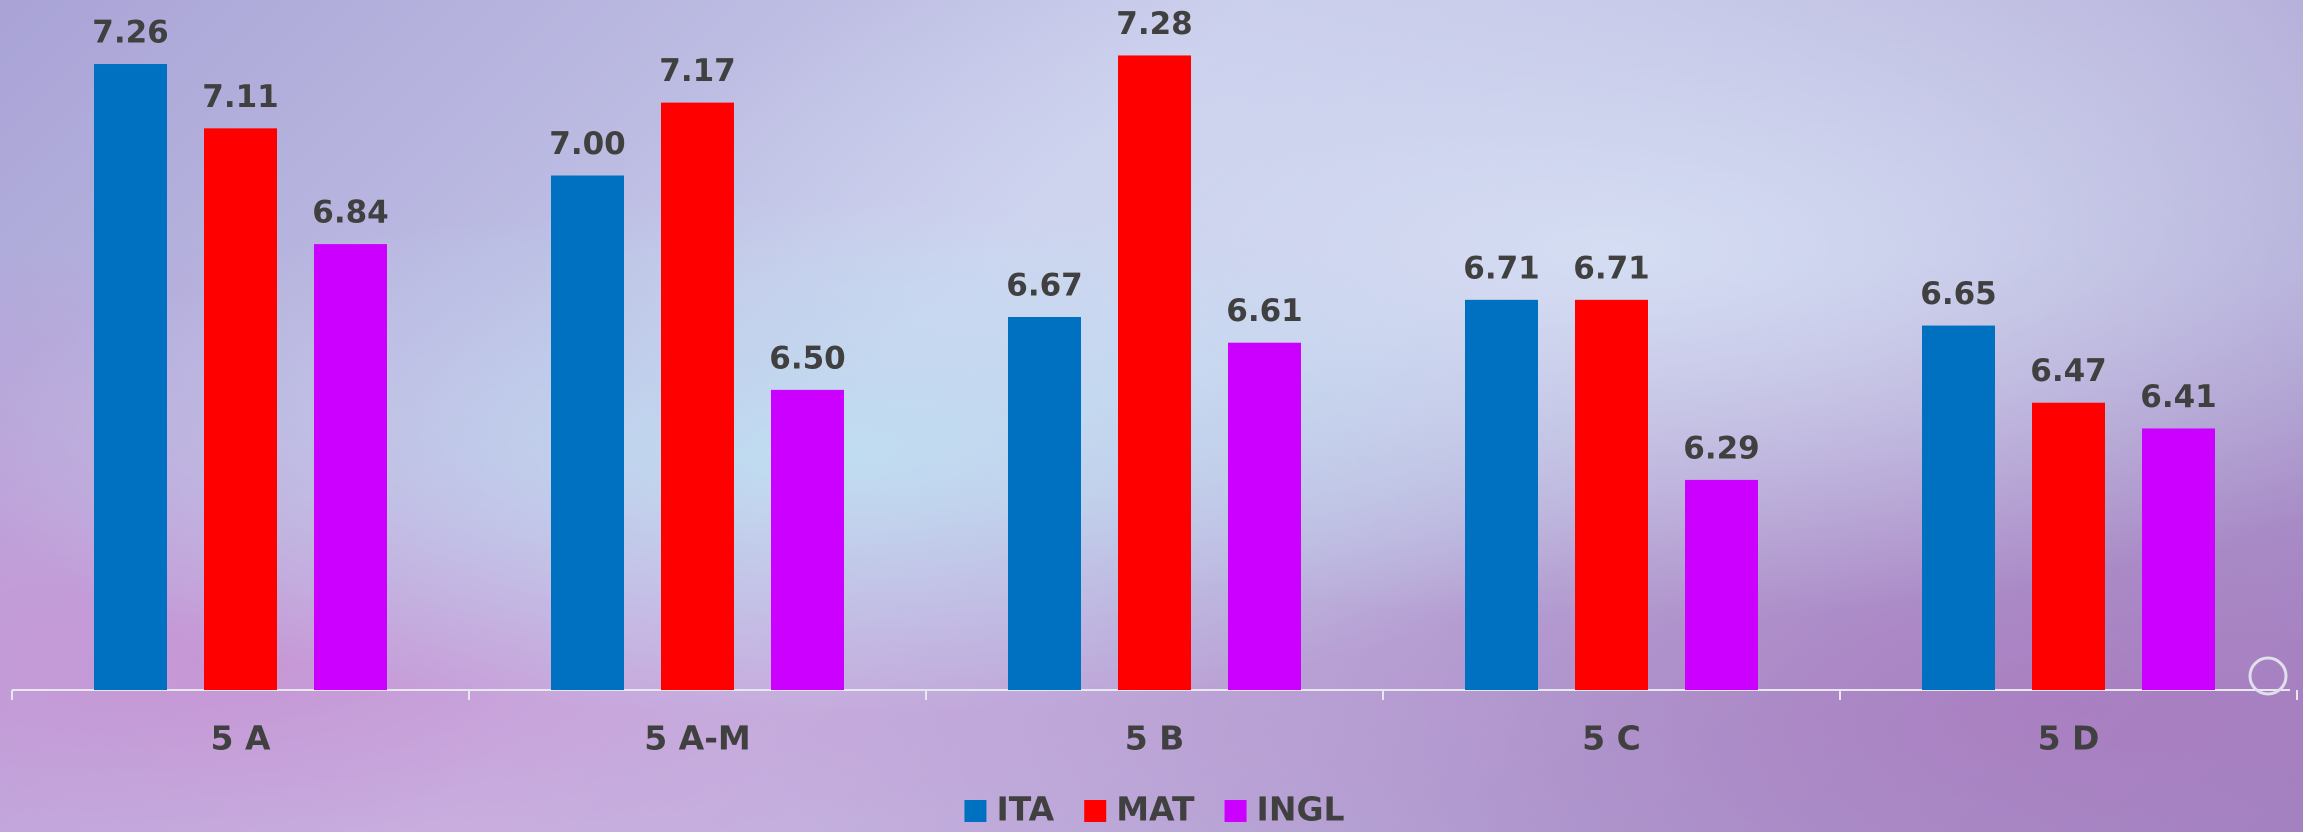 This screenshot has height=832, width=2303. What do you see at coordinates (587, 144) in the screenshot?
I see `data-label: 7.00` at bounding box center [587, 144].